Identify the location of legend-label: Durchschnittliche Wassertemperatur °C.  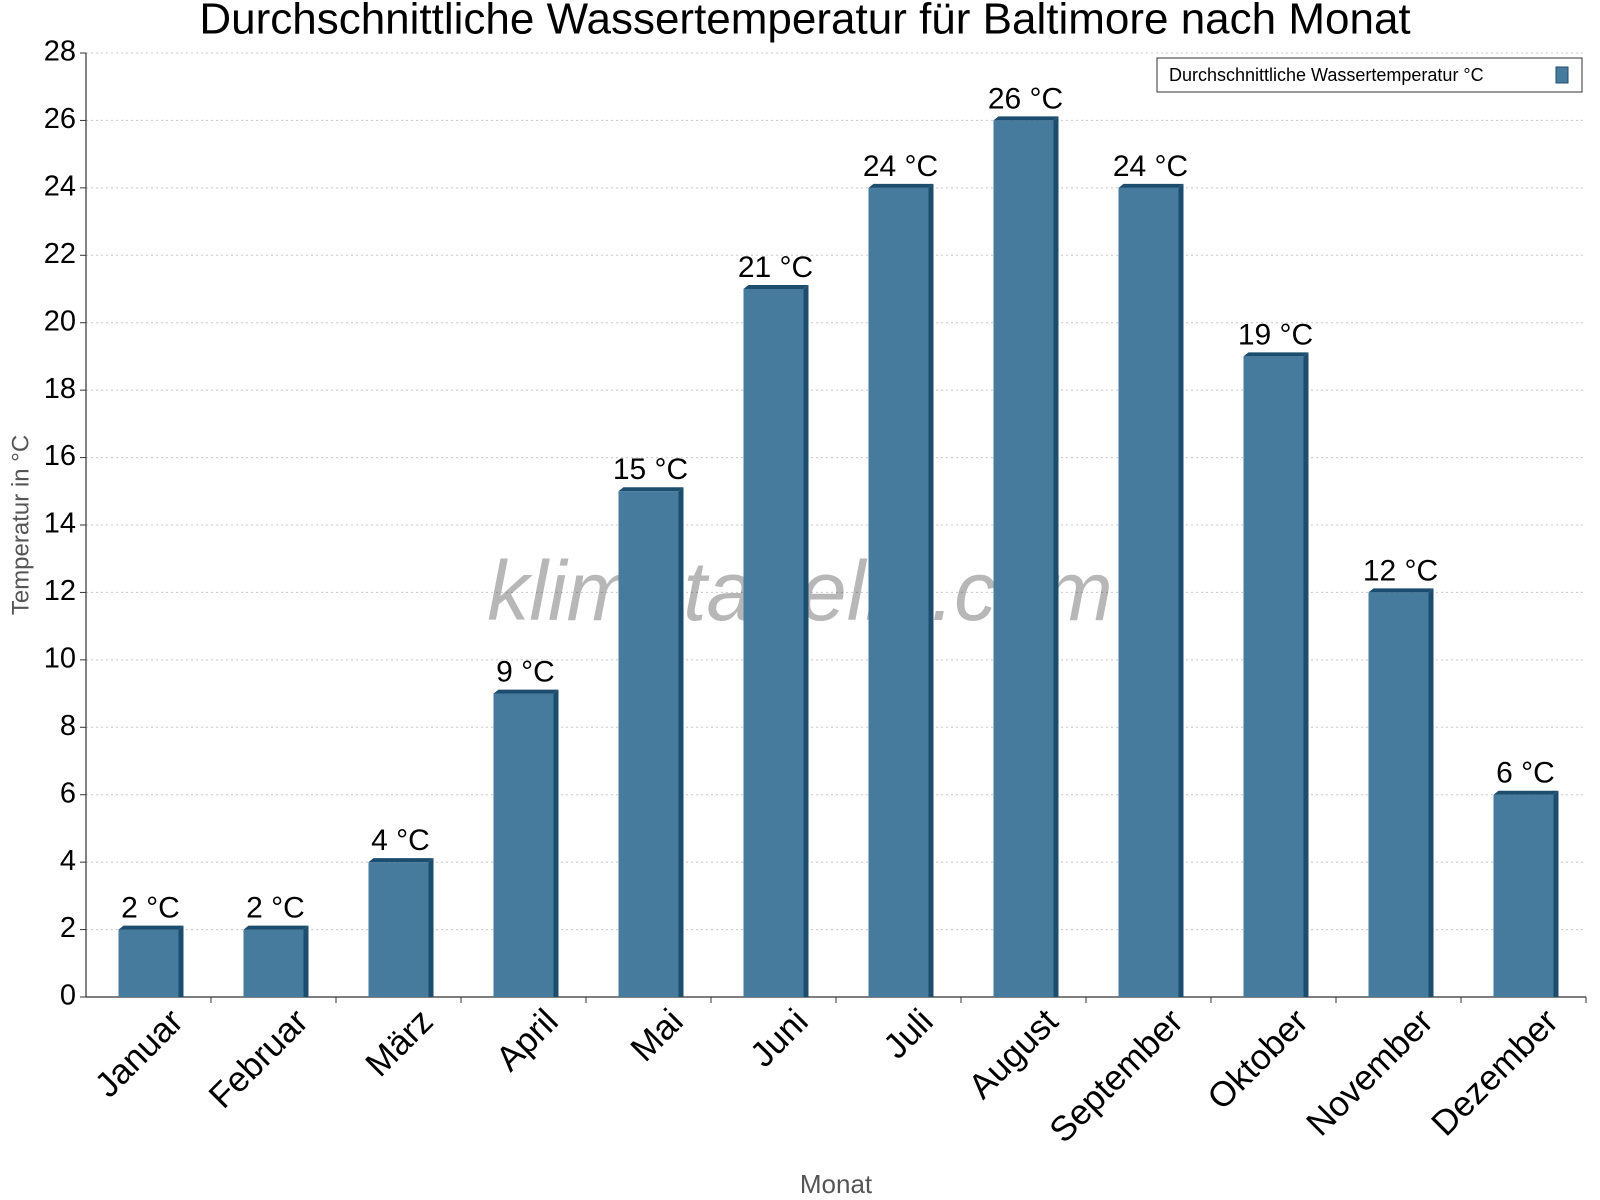
(1326, 75).